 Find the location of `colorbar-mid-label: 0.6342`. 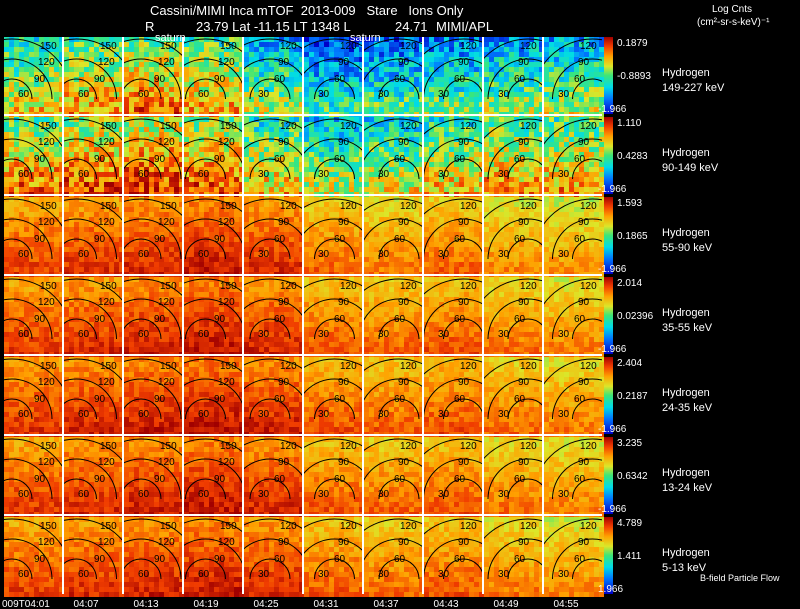

colorbar-mid-label: 0.6342 is located at coordinates (632, 476).